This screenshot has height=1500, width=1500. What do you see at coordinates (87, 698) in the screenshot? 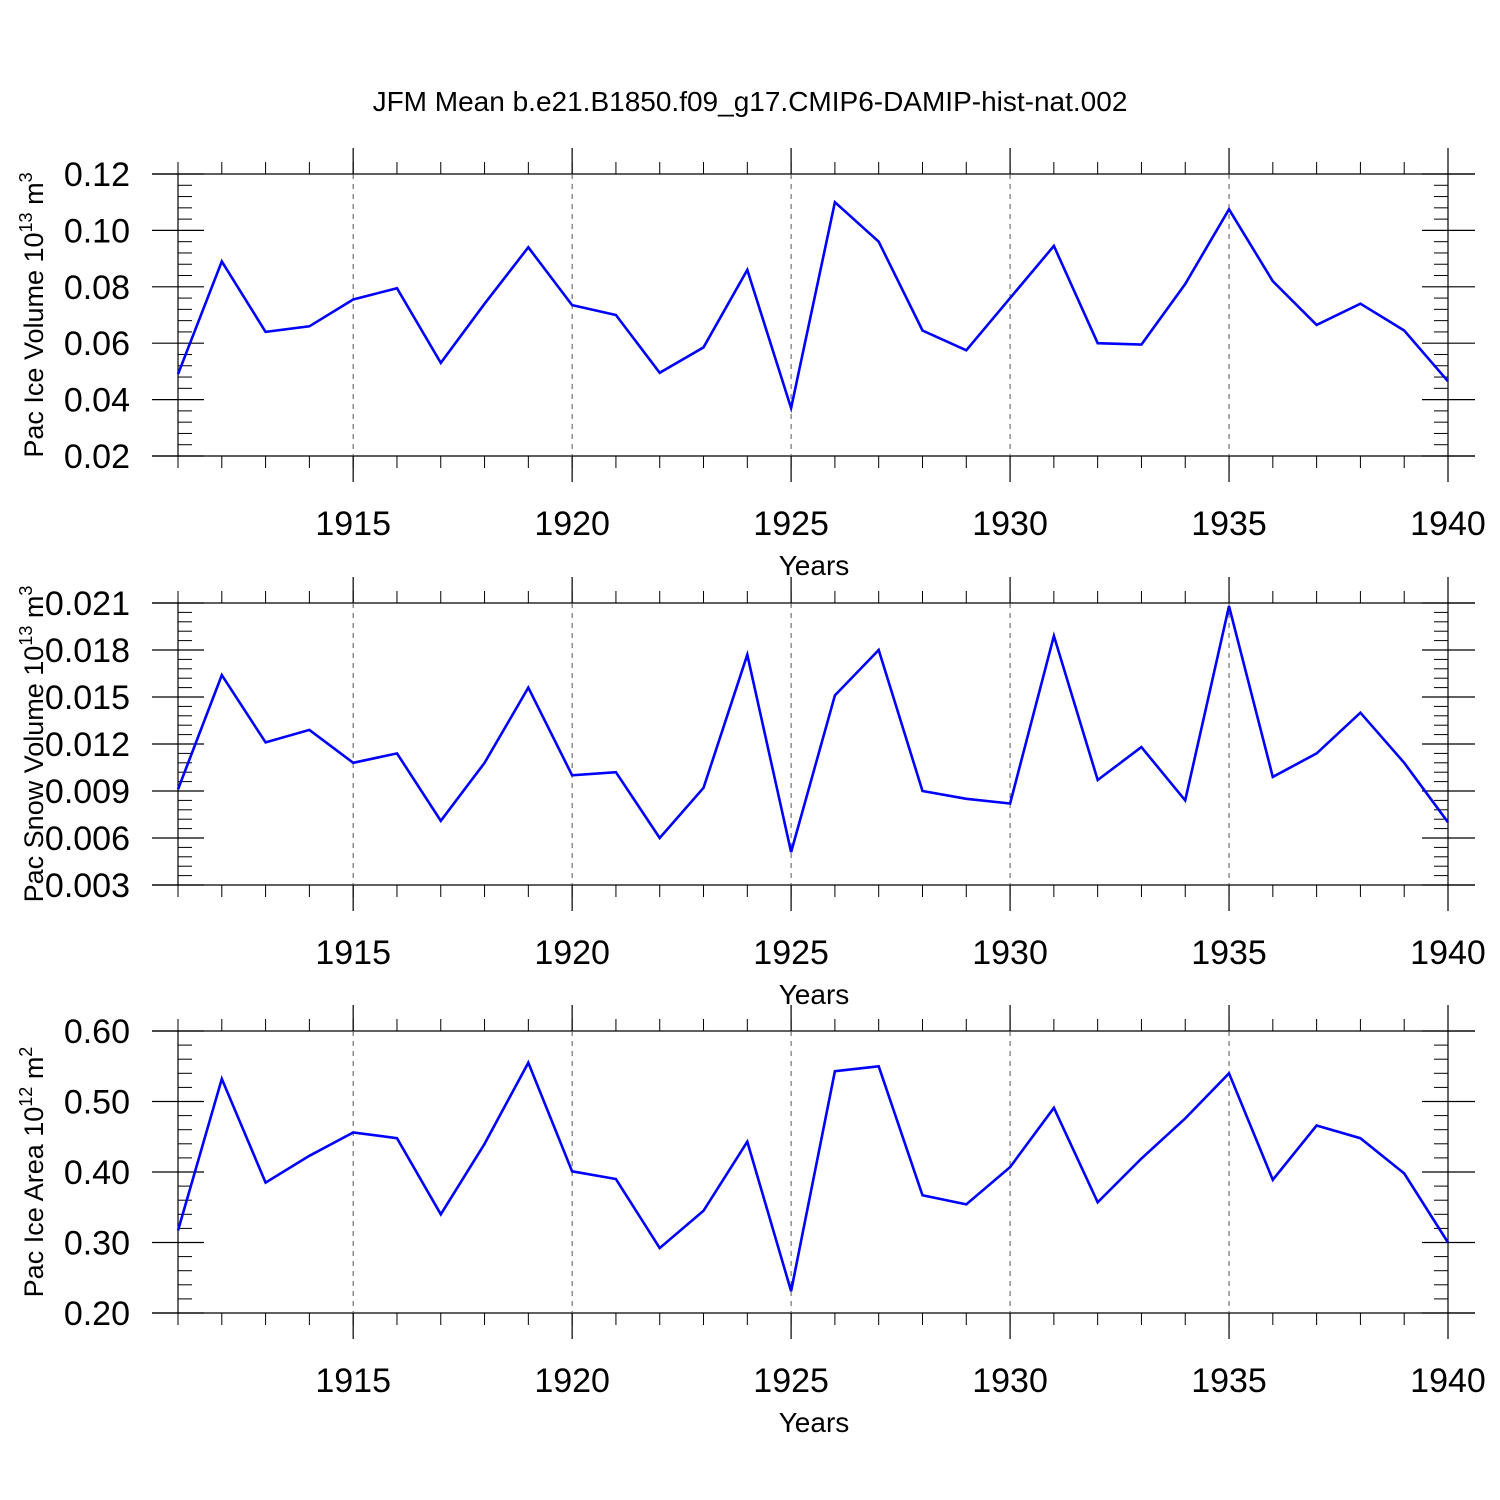
I see `y-tick-label: 0.015` at bounding box center [87, 698].